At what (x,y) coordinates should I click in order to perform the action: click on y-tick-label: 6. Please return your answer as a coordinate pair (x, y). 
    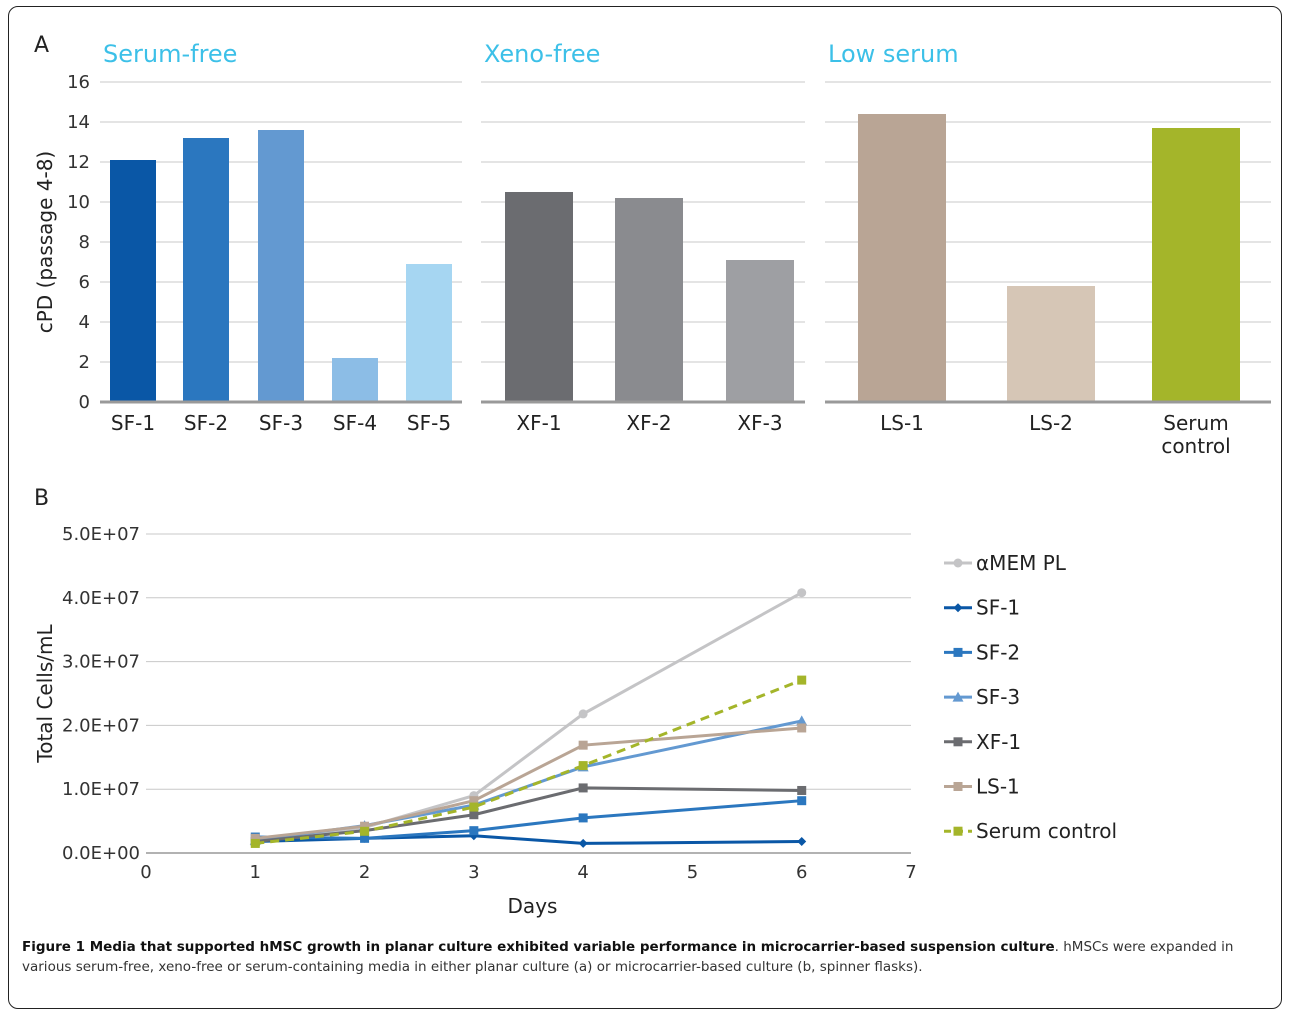
    Looking at the image, I should click on (84, 282).